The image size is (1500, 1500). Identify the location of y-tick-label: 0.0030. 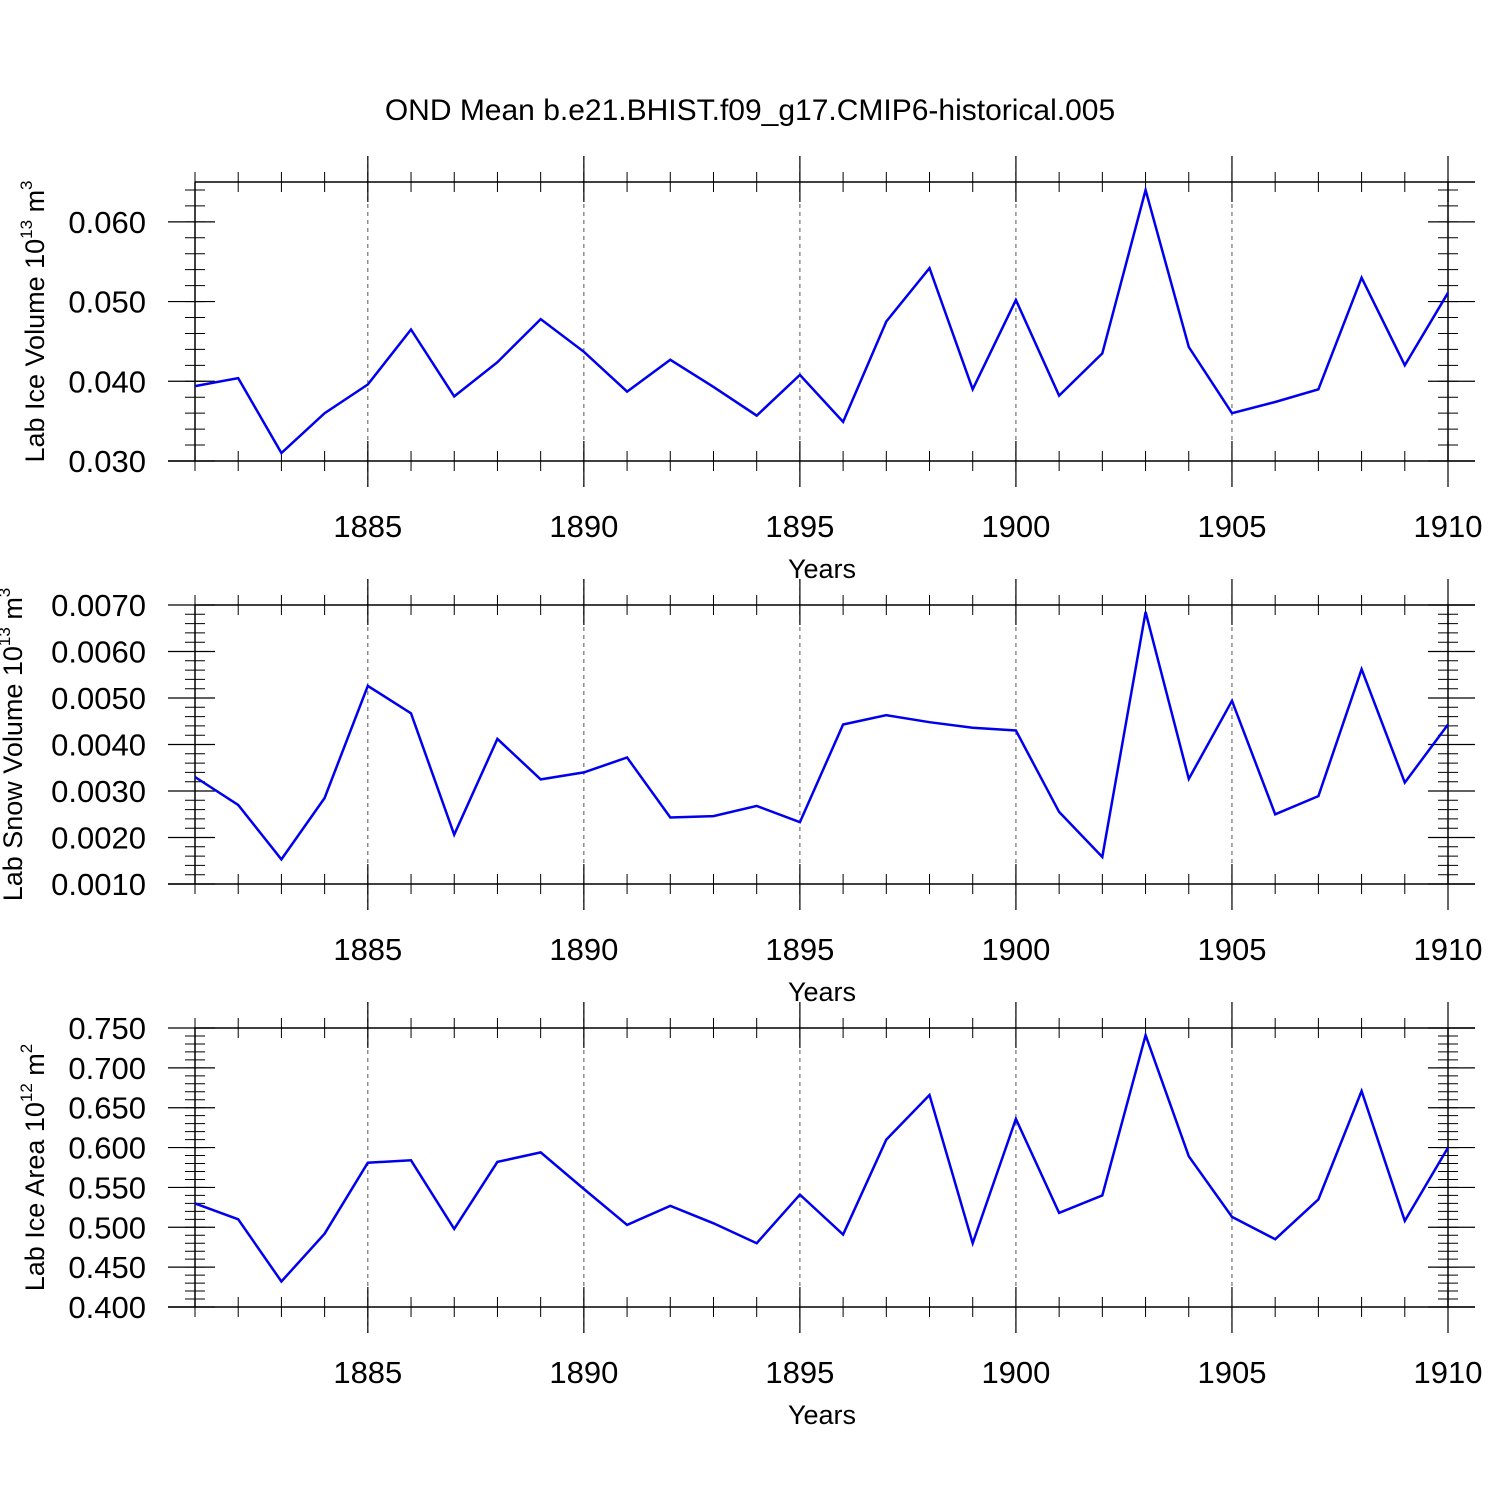
(98, 791).